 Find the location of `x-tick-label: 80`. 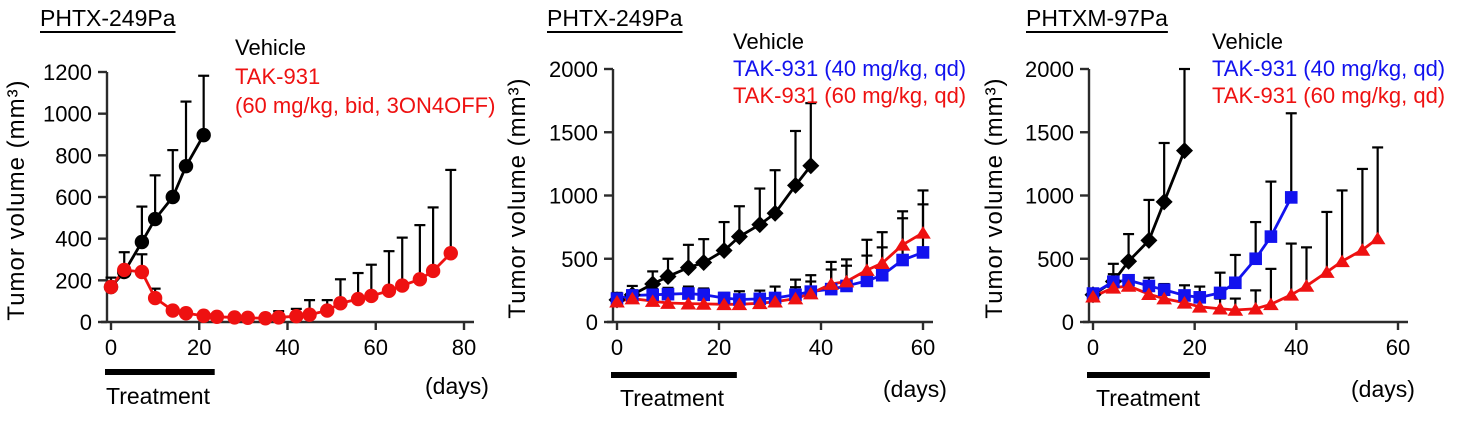

x-tick-label: 80 is located at coordinates (464, 347).